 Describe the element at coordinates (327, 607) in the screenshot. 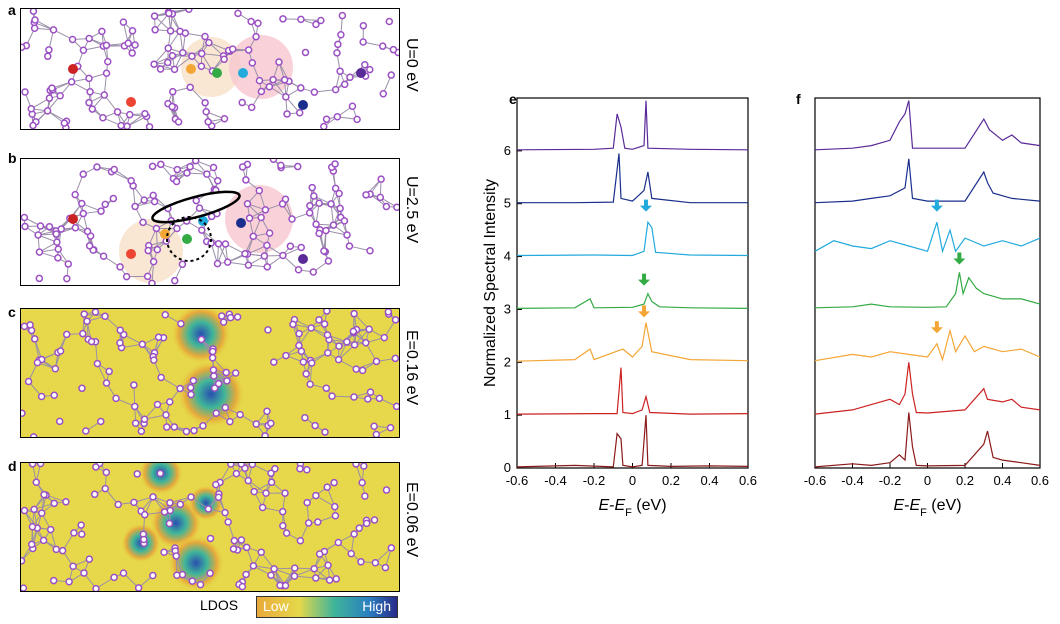

I see `colorbar: Low High` at that location.